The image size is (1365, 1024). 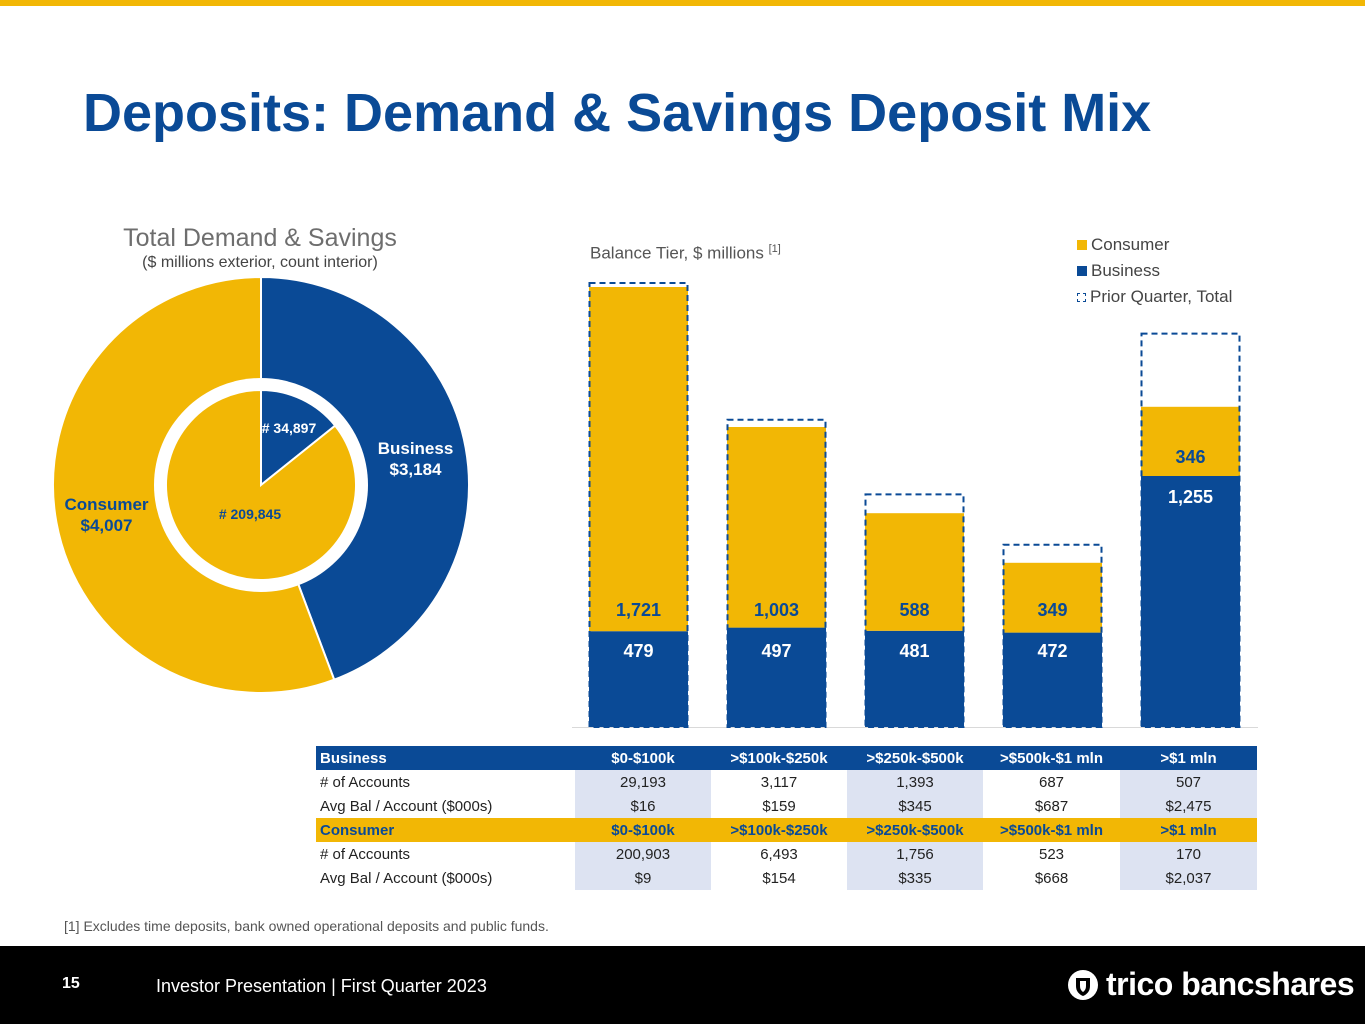 What do you see at coordinates (776, 651) in the screenshot?
I see `data-label-business: 497` at bounding box center [776, 651].